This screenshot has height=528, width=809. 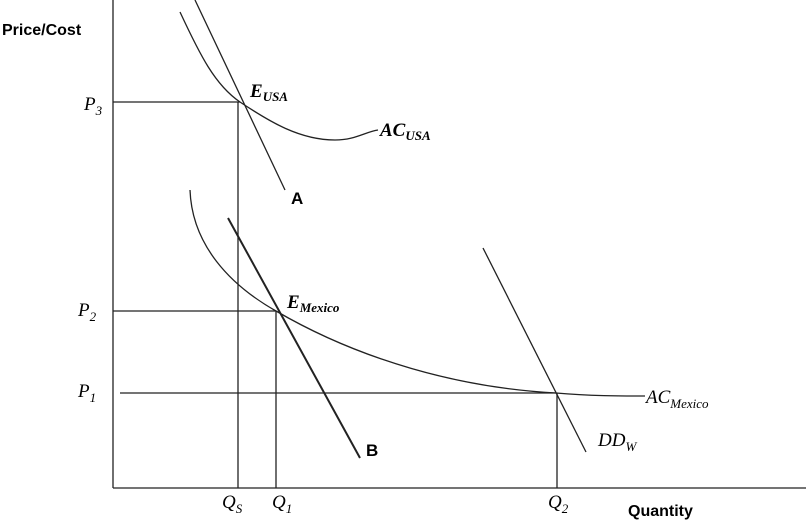 I want to click on curve-label: DDW, so click(x=617, y=442).